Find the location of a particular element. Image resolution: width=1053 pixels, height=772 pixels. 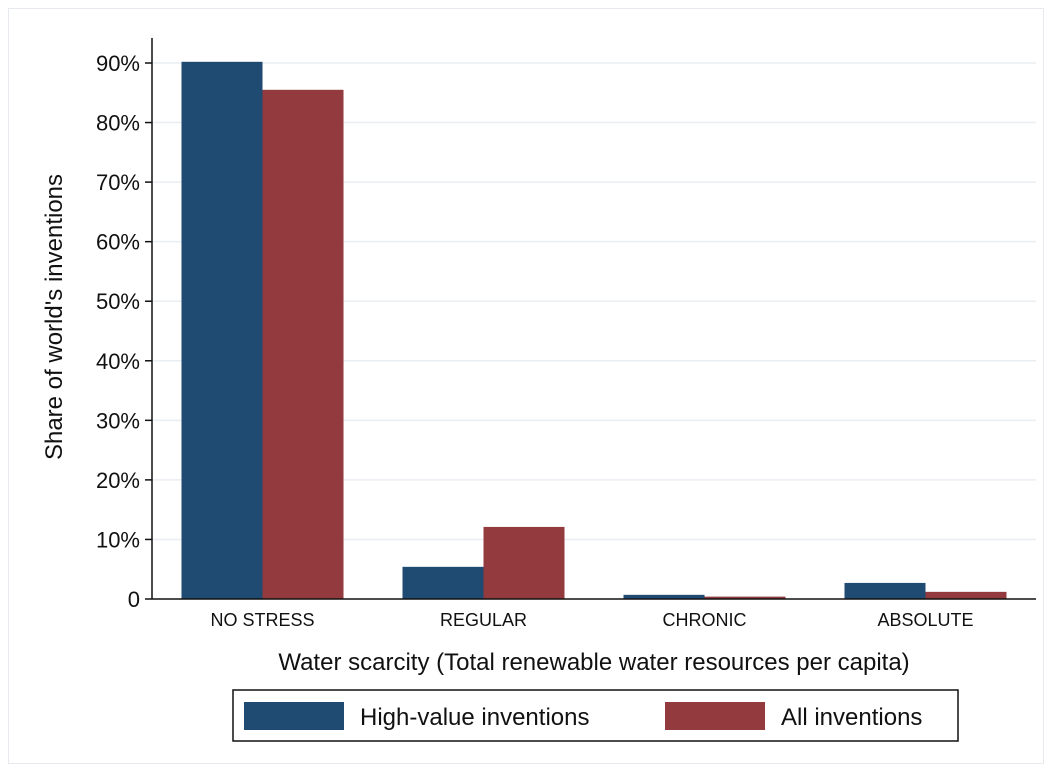

legend-label-all: All inventions is located at coordinates (851, 717).